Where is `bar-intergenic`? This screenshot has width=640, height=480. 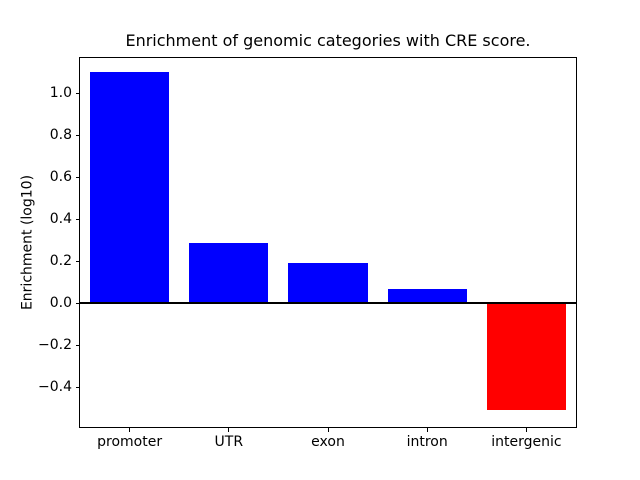
bar-intergenic is located at coordinates (526, 357).